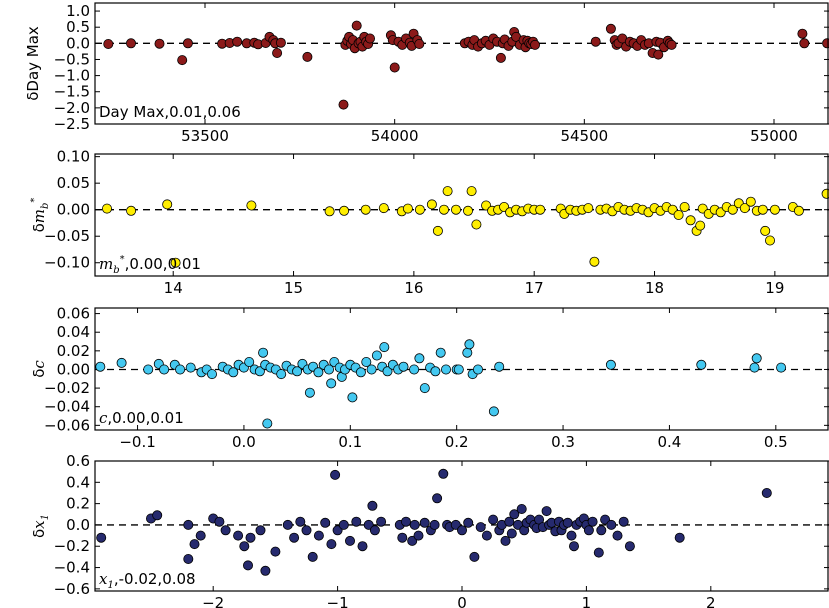 This screenshot has height=608, width=829. Describe the element at coordinates (72, 589) in the screenshot. I see `y-tick-label: −0.6` at that location.